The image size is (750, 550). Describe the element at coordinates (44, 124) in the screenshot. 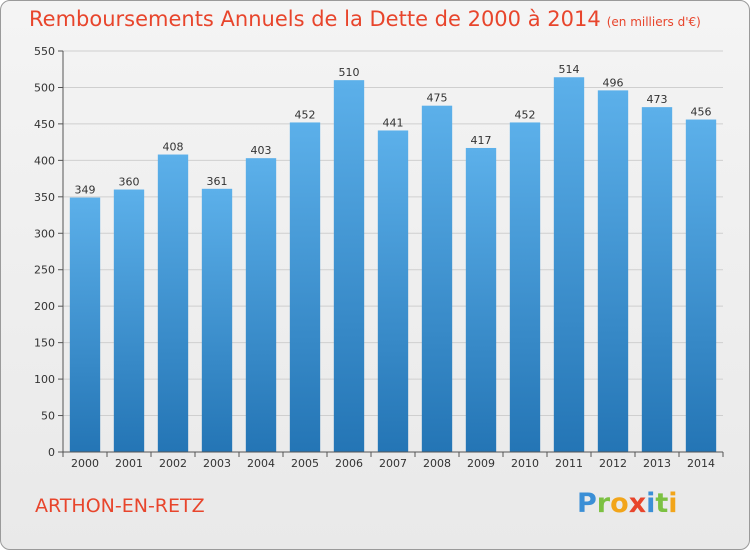

I see `y-tick-label: 450` at that location.